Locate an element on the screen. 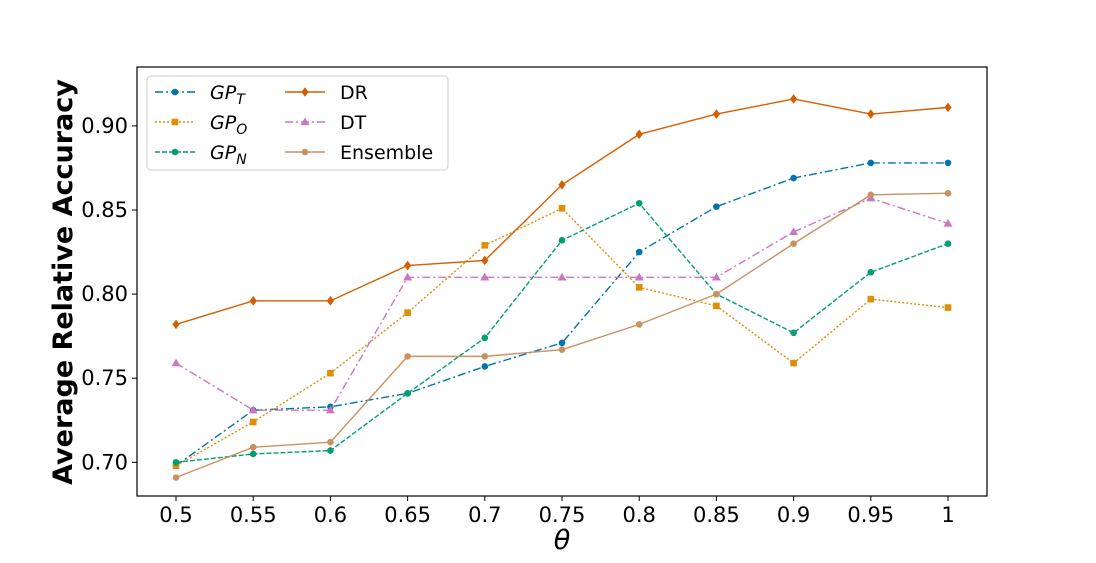 The height and width of the screenshot is (563, 1096). y-tick-label: 0.70 is located at coordinates (104, 462).